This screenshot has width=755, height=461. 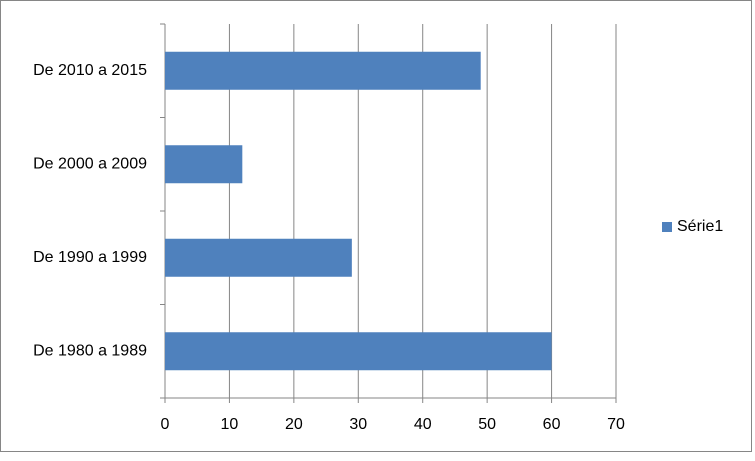 What do you see at coordinates (90, 70) in the screenshot?
I see `y-tick-label: De 2010 a 2015` at bounding box center [90, 70].